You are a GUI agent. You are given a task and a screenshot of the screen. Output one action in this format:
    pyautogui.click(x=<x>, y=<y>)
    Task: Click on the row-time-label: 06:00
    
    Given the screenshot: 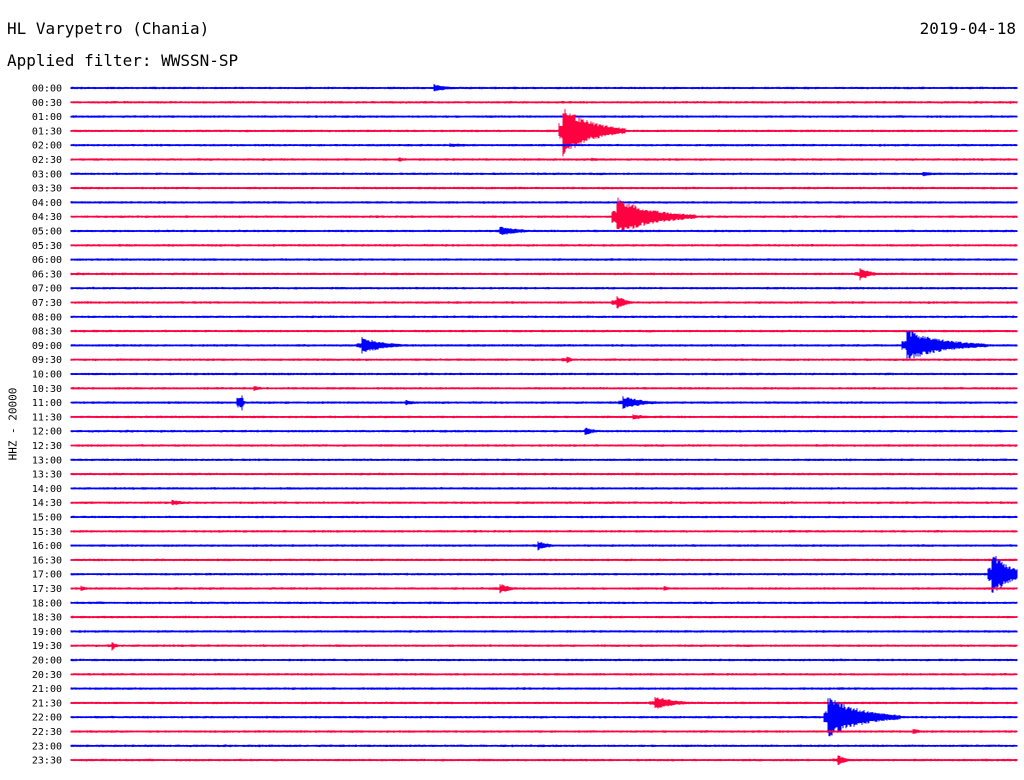 What is the action you would take?
    pyautogui.click(x=47, y=260)
    